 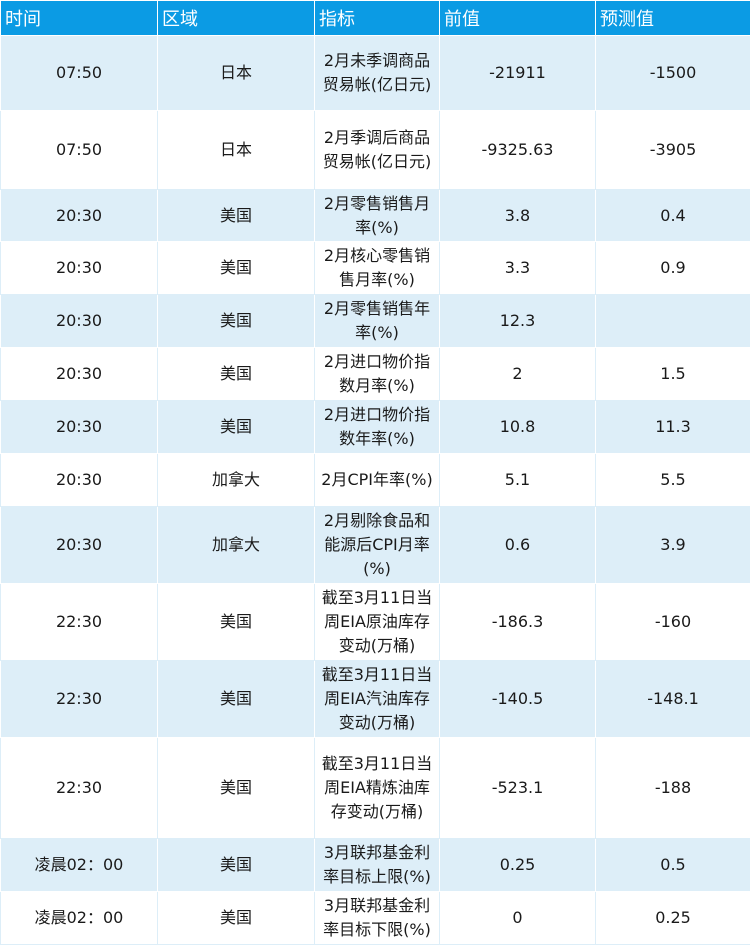 I want to click on table-row: 20:30 美国 2月零售销售月率(%) 3.8 0.4, so click(x=375, y=216).